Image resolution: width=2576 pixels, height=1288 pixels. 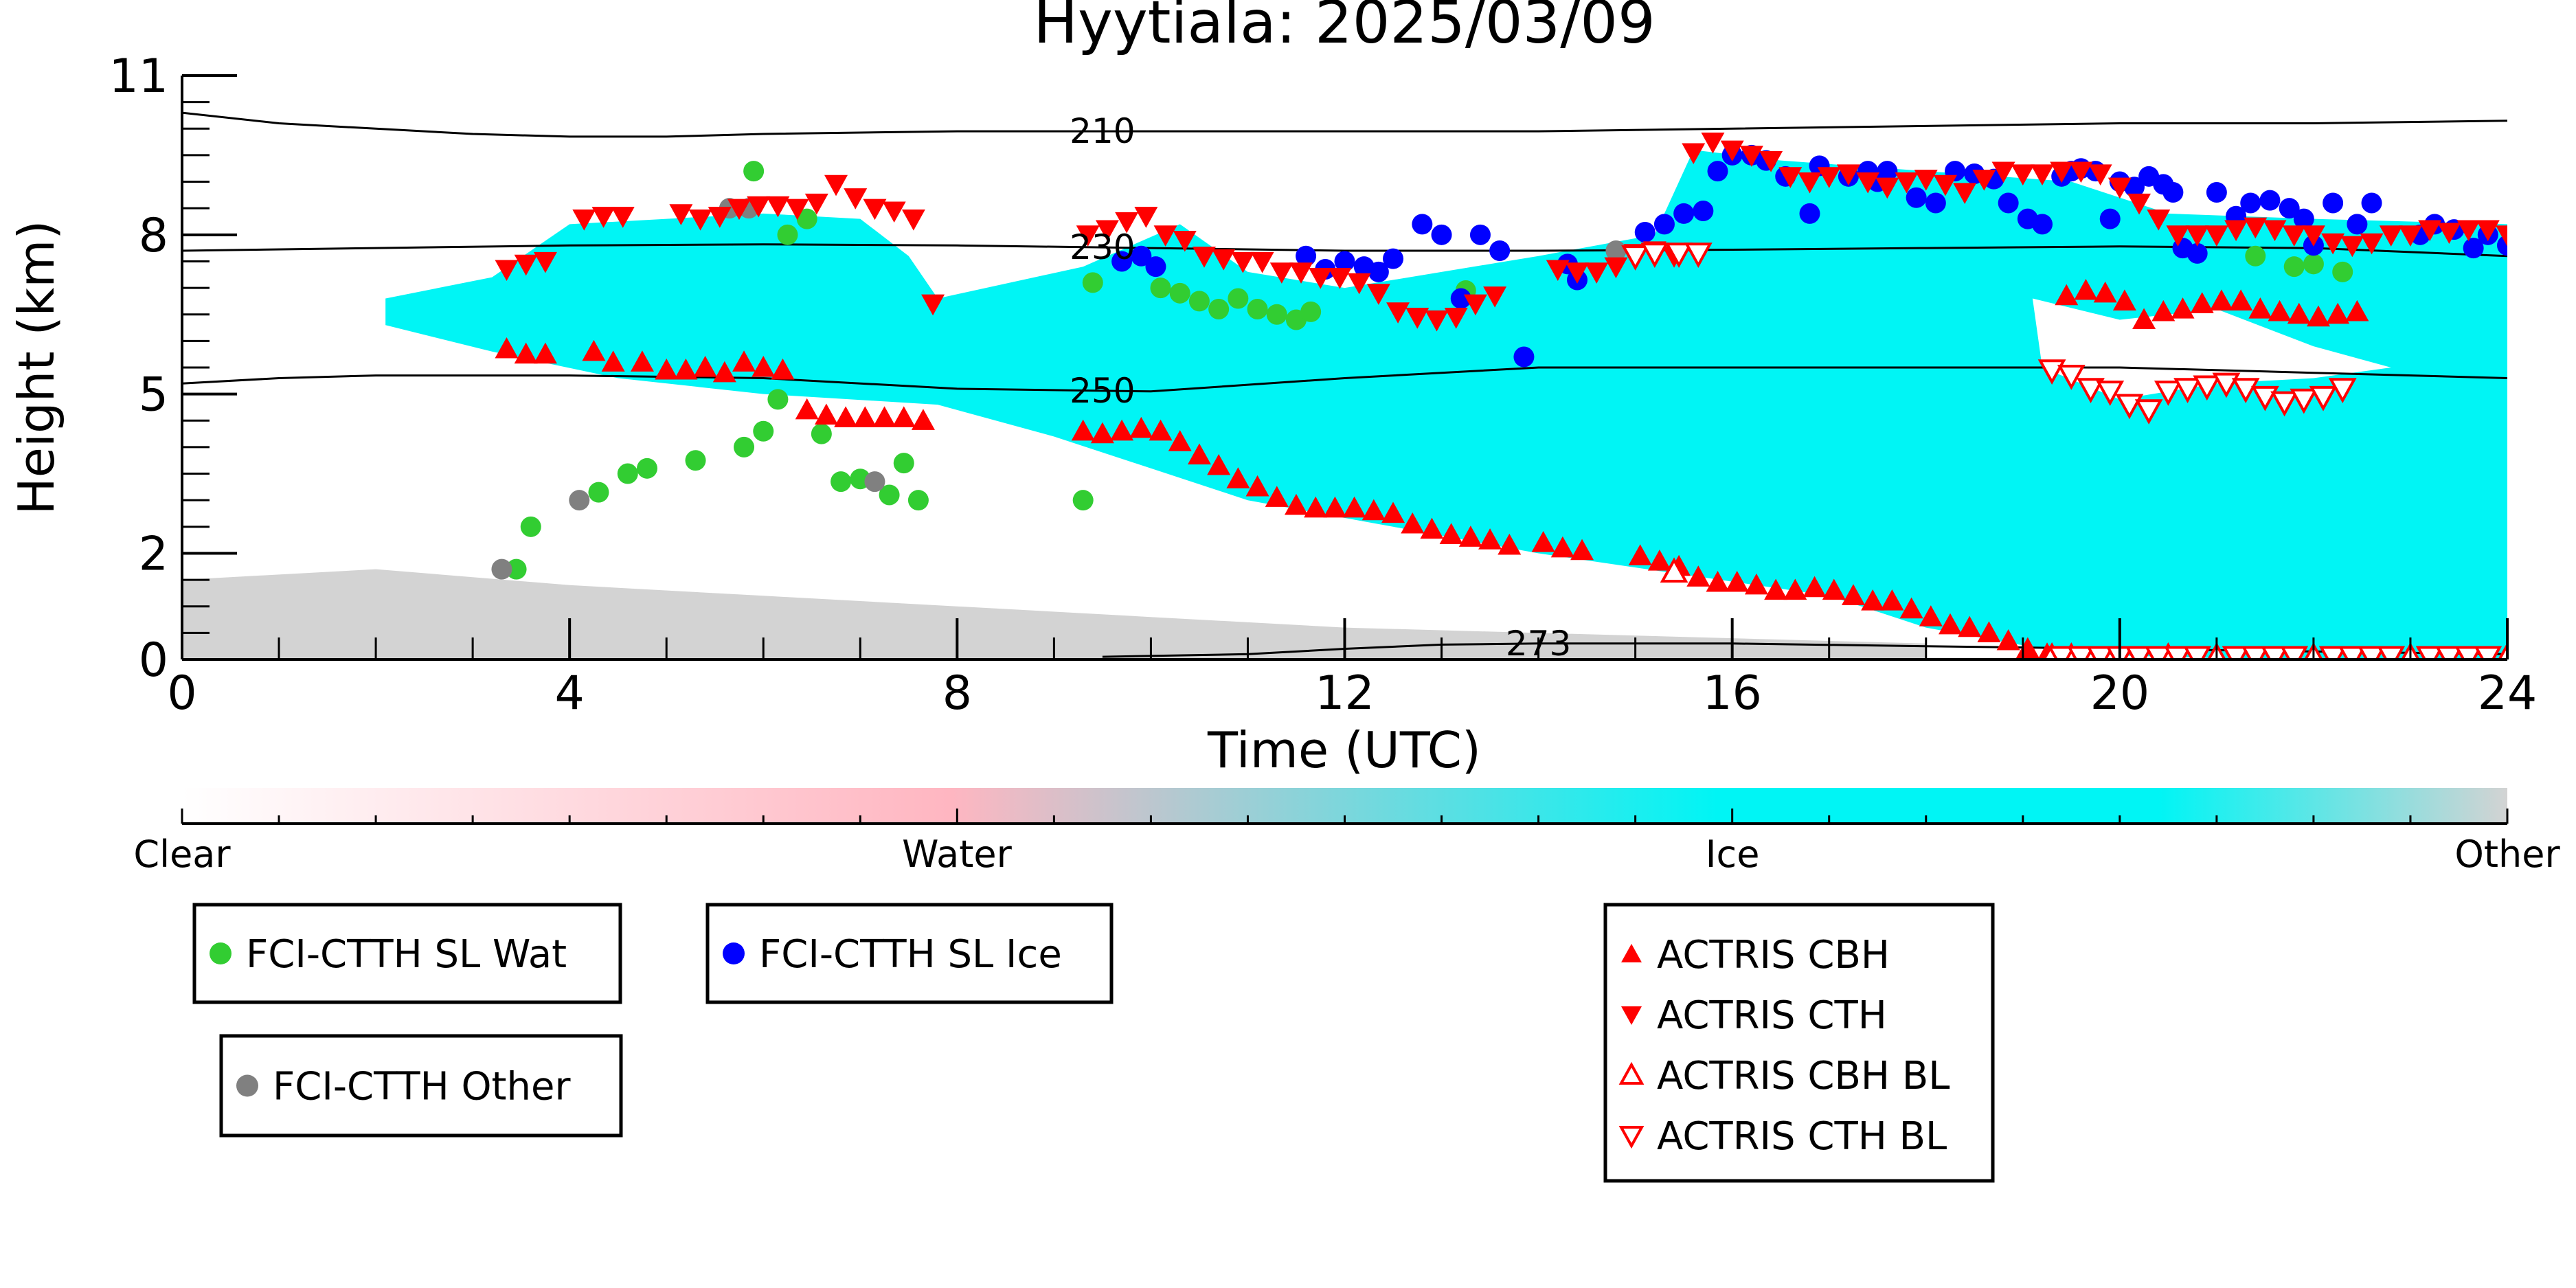 I want to click on colorbar: Clear Water Ice Other, so click(x=1346, y=832).